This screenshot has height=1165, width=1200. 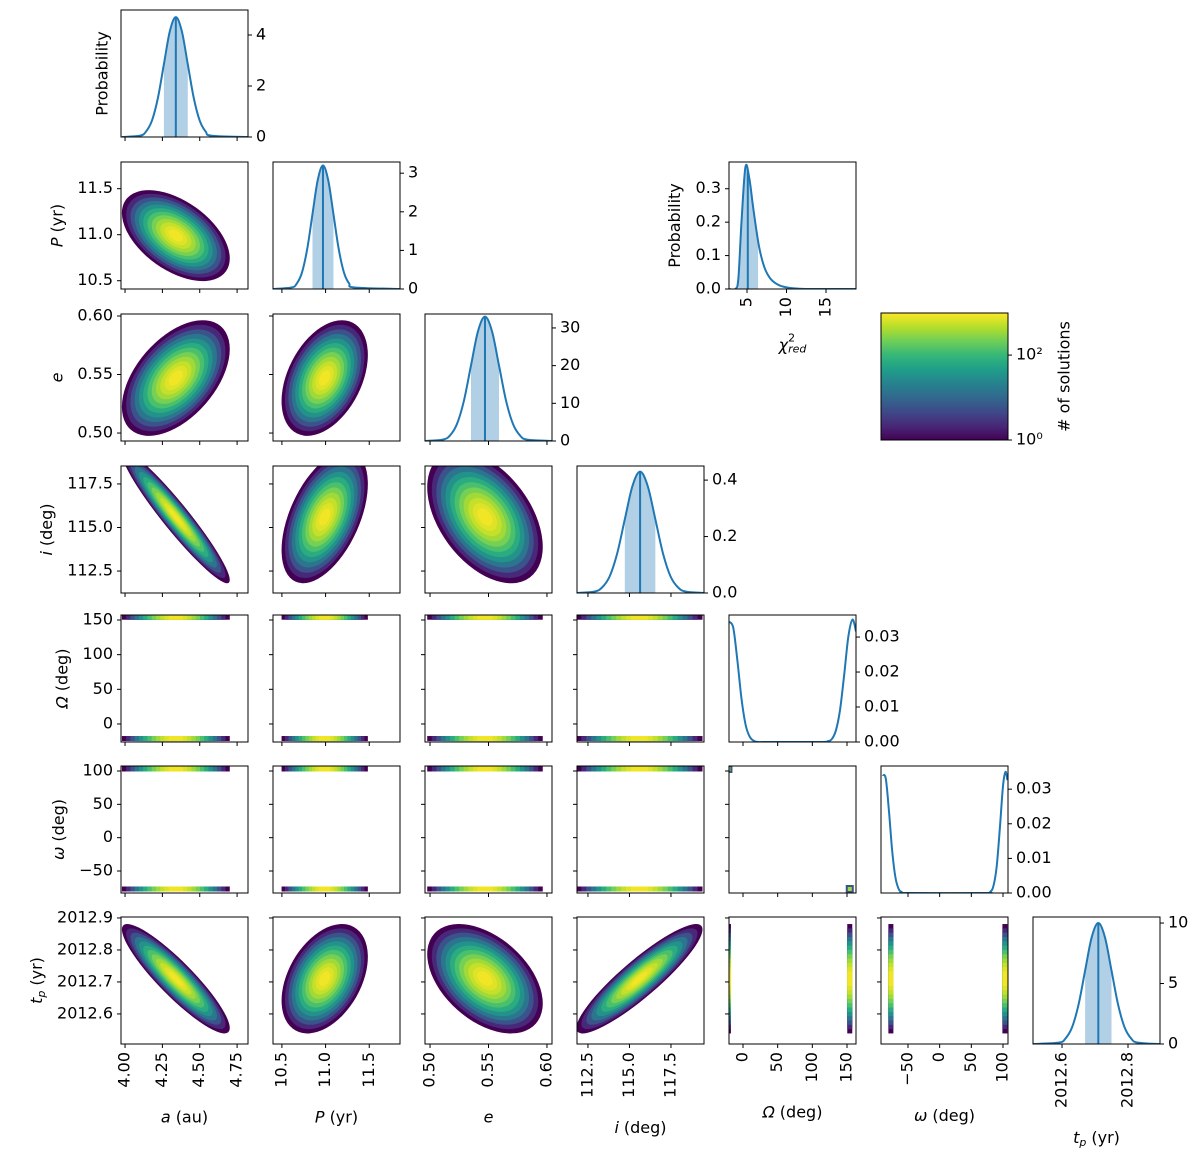 What do you see at coordinates (882, 741) in the screenshot?
I see `y-tick-label: 0.00` at bounding box center [882, 741].